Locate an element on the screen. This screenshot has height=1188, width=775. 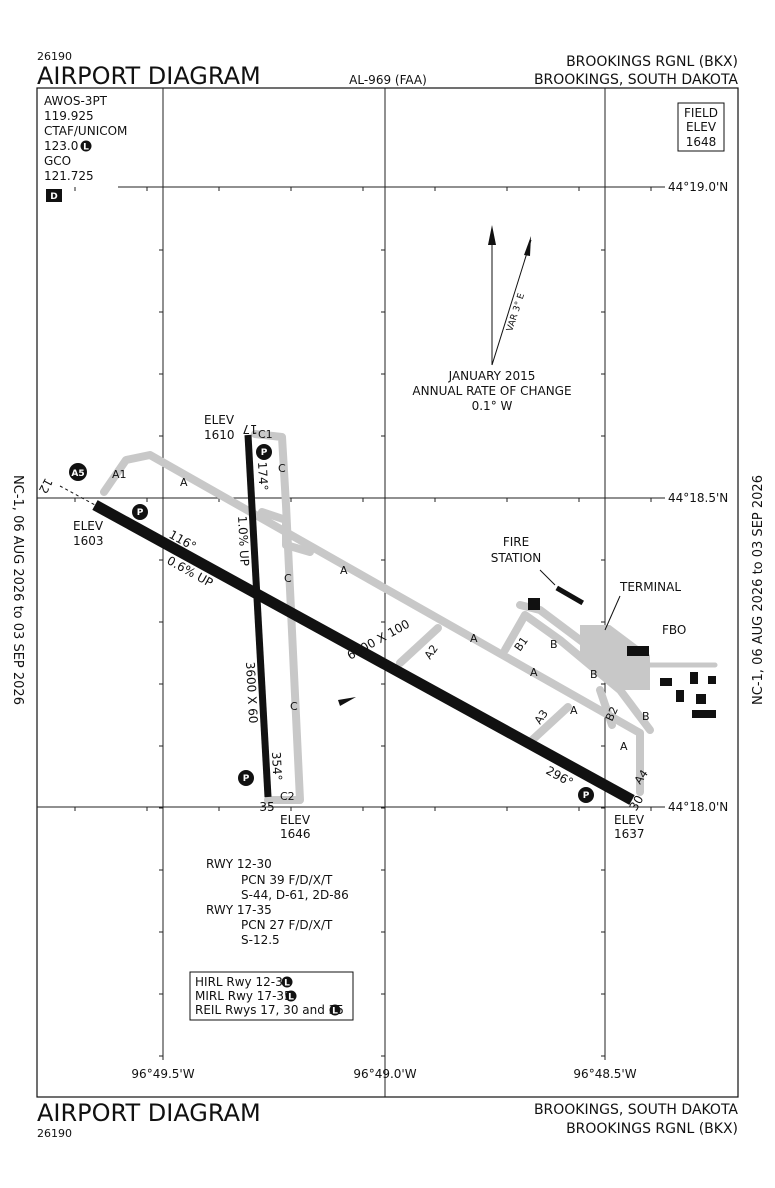
taxiway-label: B2 is located at coordinates (612, 714).